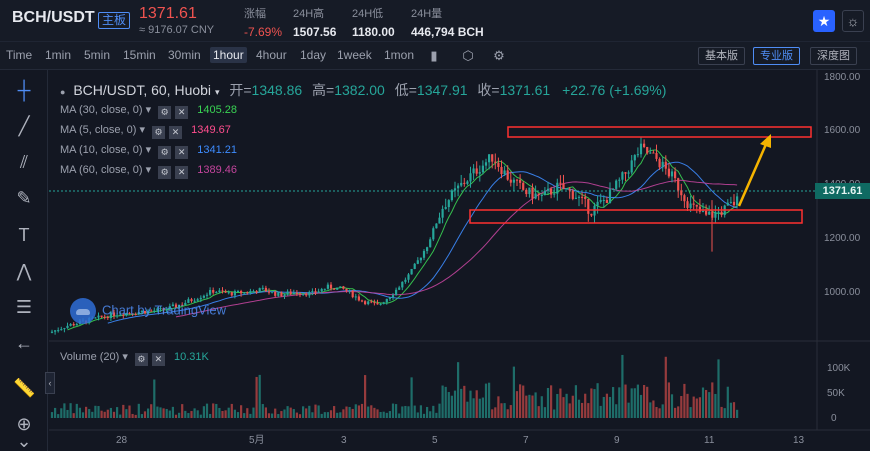  Describe the element at coordinates (50, 383) in the screenshot. I see `pane-collapse-button: ‹` at that location.